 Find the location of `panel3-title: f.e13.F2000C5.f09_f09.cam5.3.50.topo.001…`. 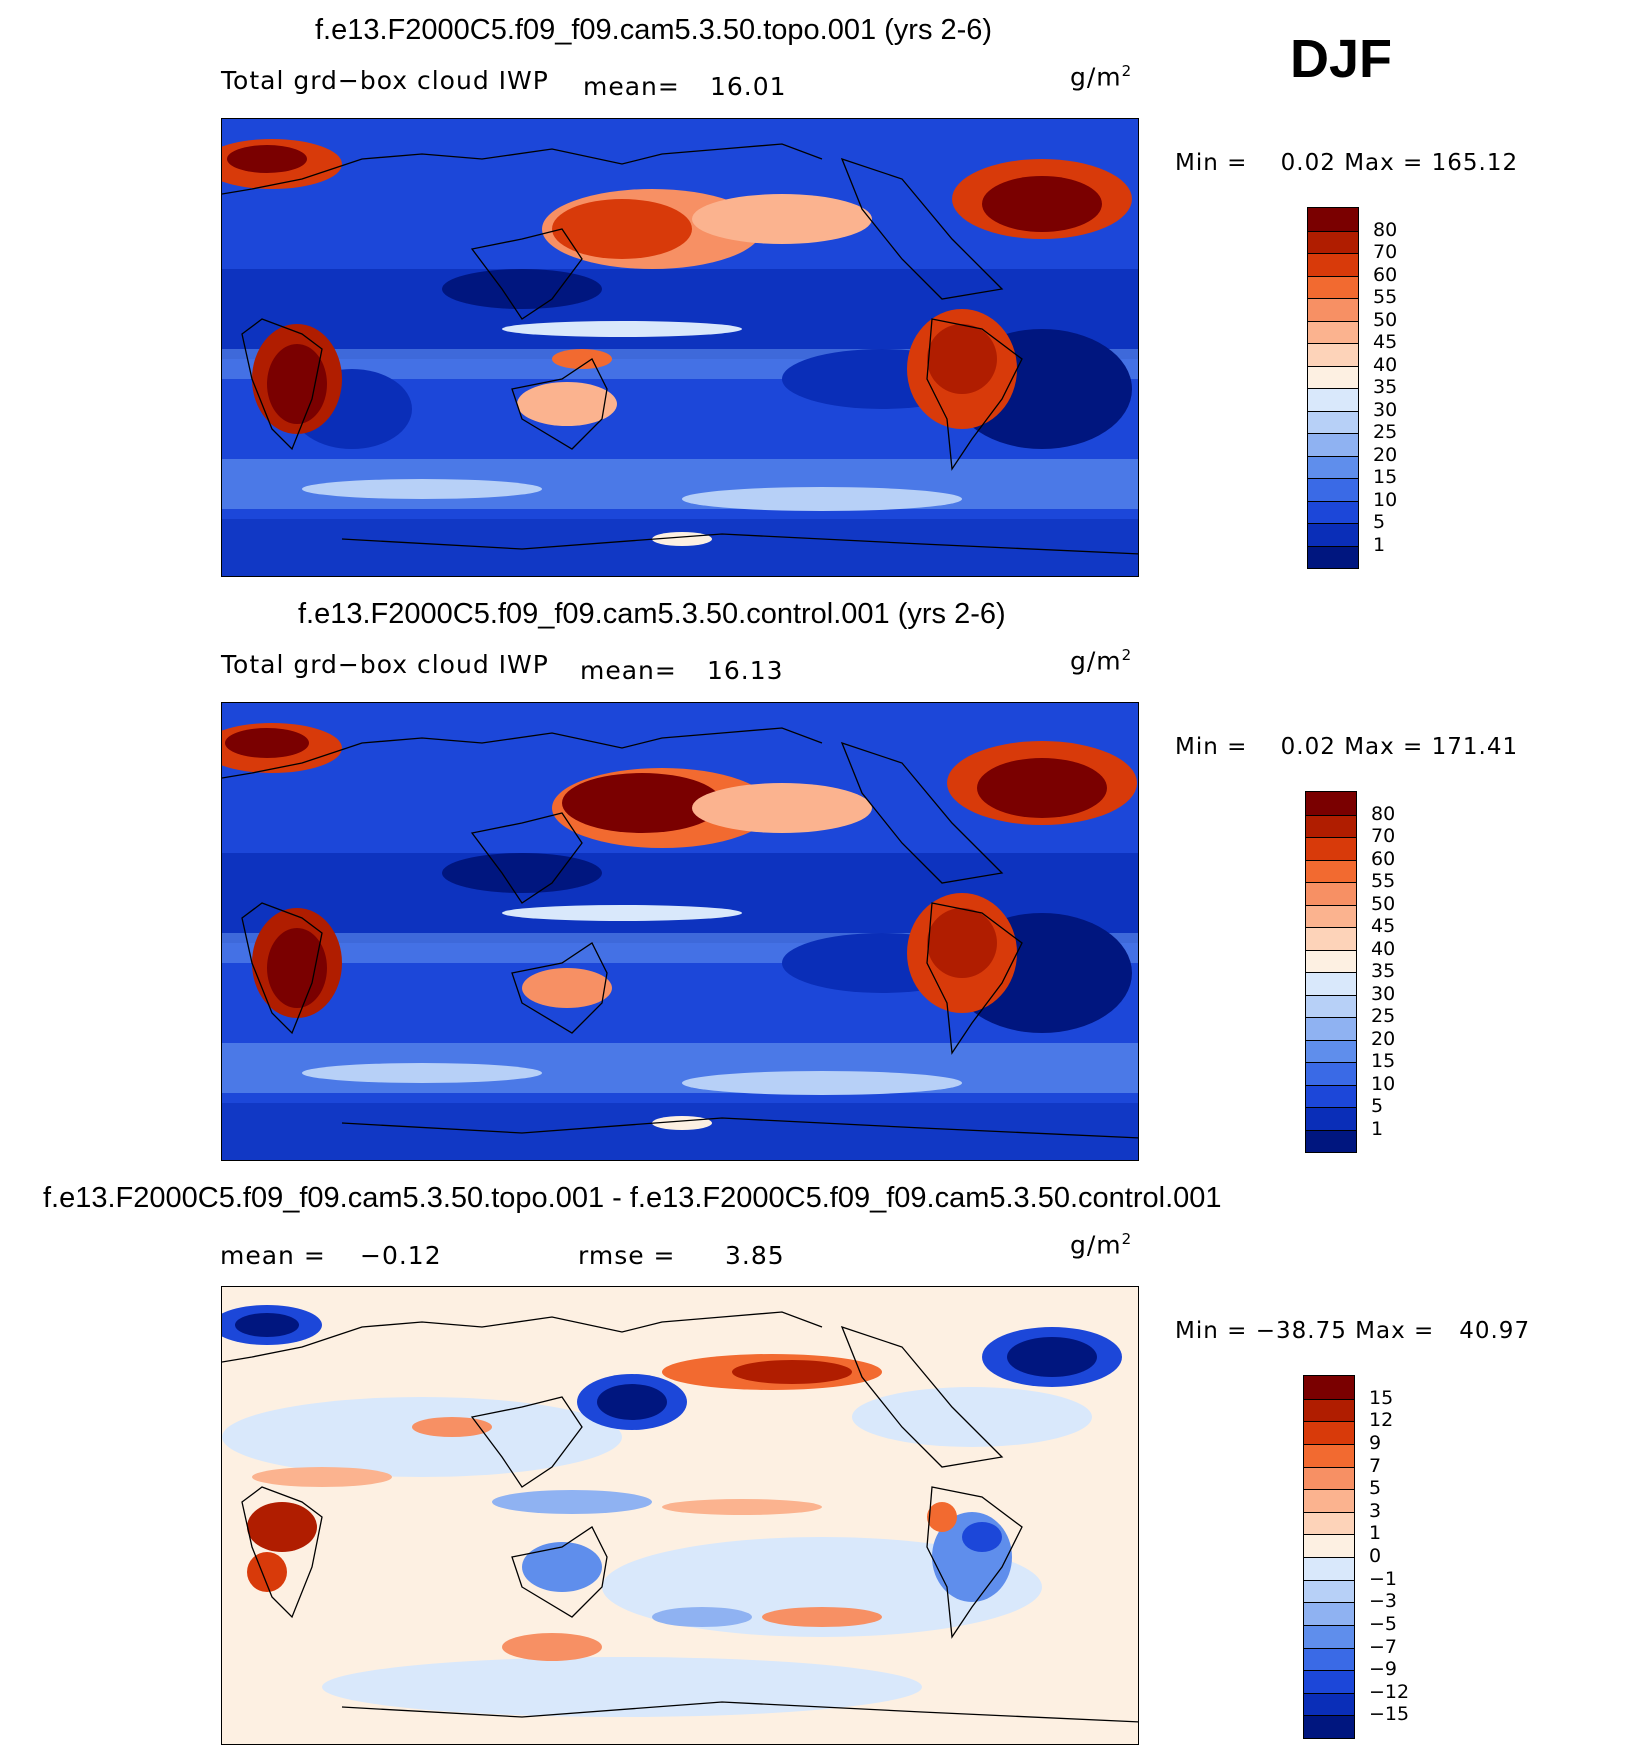

panel3-title: f.e13.F2000C5.f09_f09.cam5.3.50.topo.001… is located at coordinates (632, 1198).